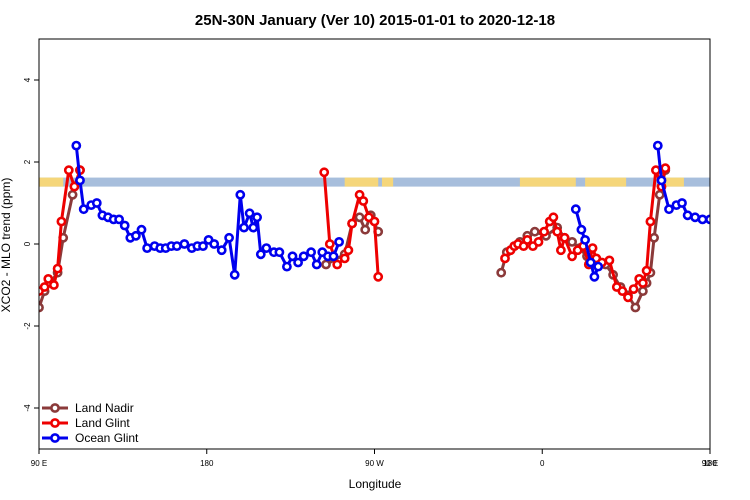  Describe the element at coordinates (102, 423) in the screenshot. I see `legend-label: Land Glint` at that location.